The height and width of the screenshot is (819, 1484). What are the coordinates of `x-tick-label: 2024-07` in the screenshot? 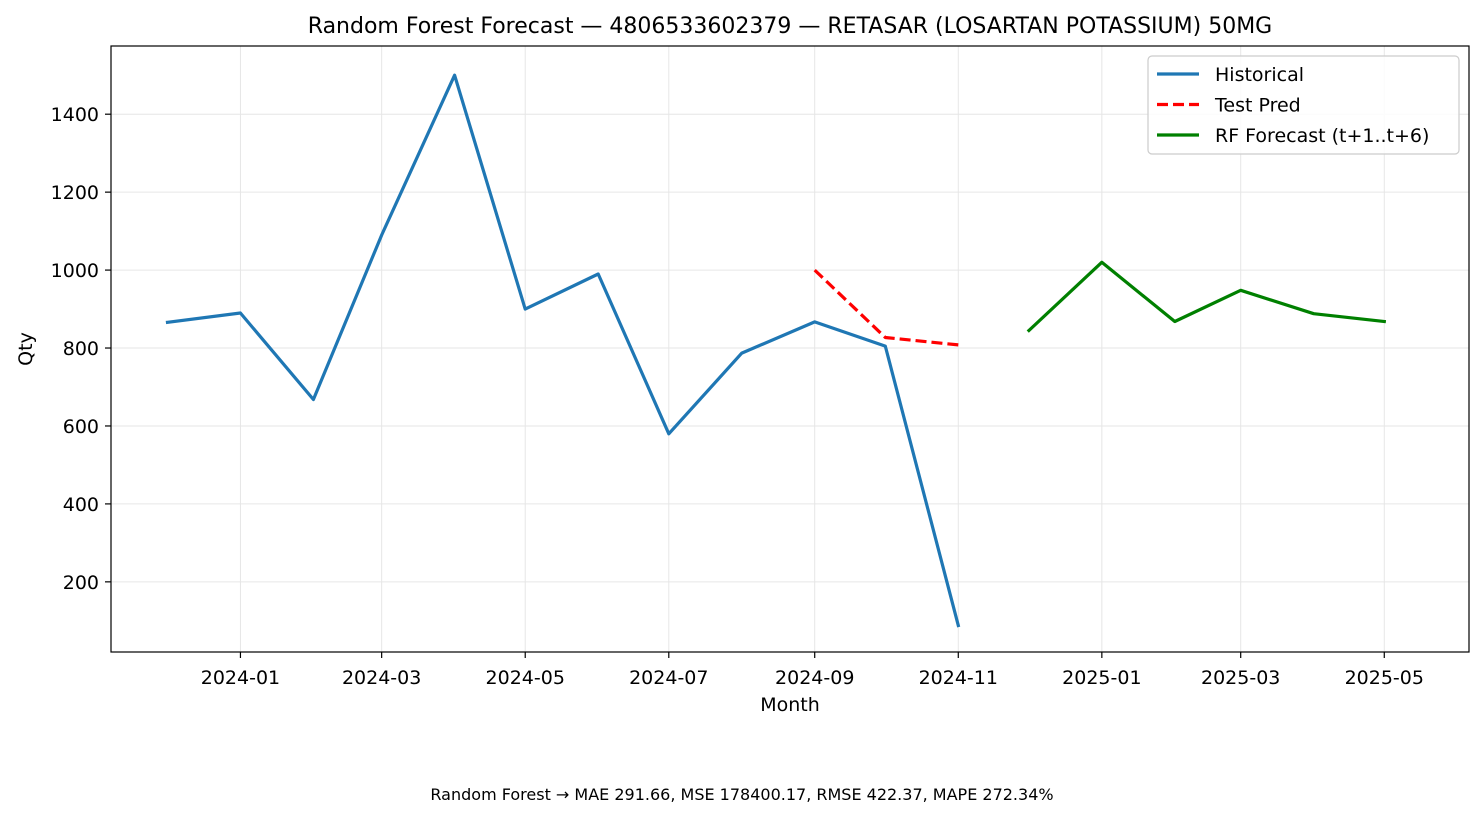 It's located at (668, 678).